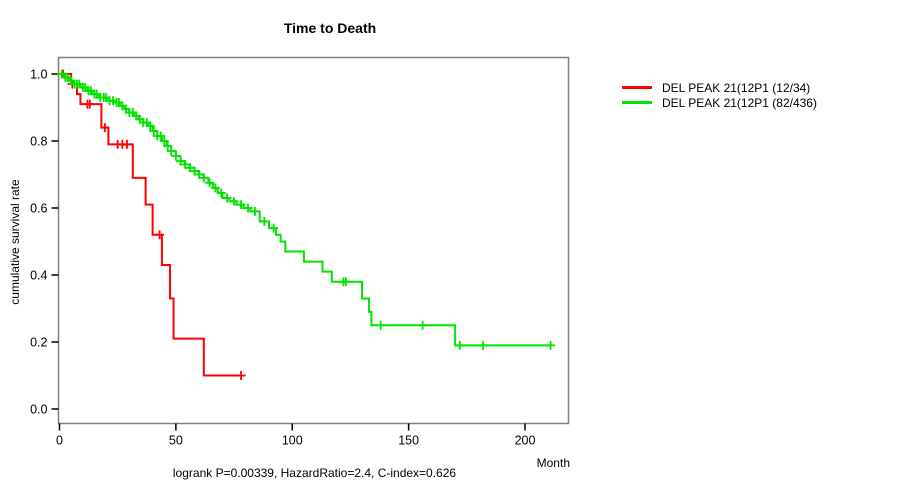  What do you see at coordinates (38, 343) in the screenshot?
I see `y-tick-label: 0.2` at bounding box center [38, 343].